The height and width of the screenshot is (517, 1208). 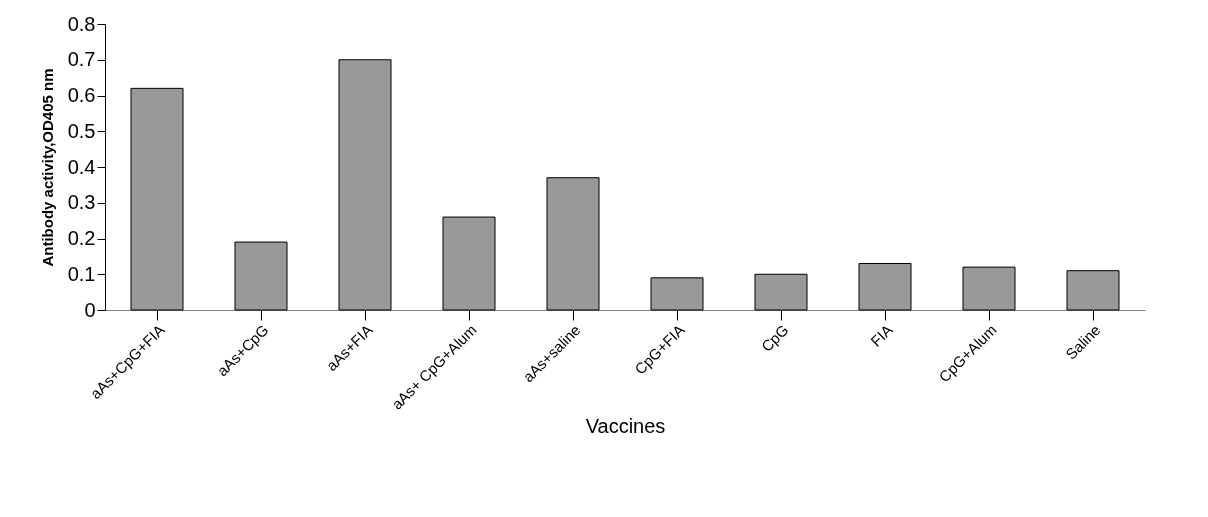 What do you see at coordinates (81, 95) in the screenshot?
I see `y-tick-label: 0.6` at bounding box center [81, 95].